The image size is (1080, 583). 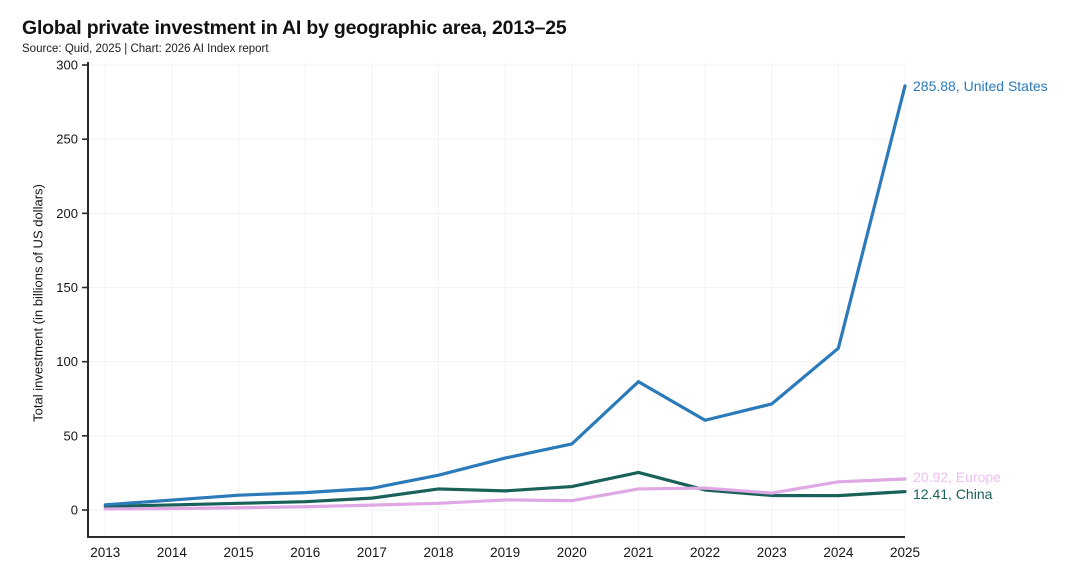 What do you see at coordinates (705, 552) in the screenshot?
I see `x-tick-label: 2022` at bounding box center [705, 552].